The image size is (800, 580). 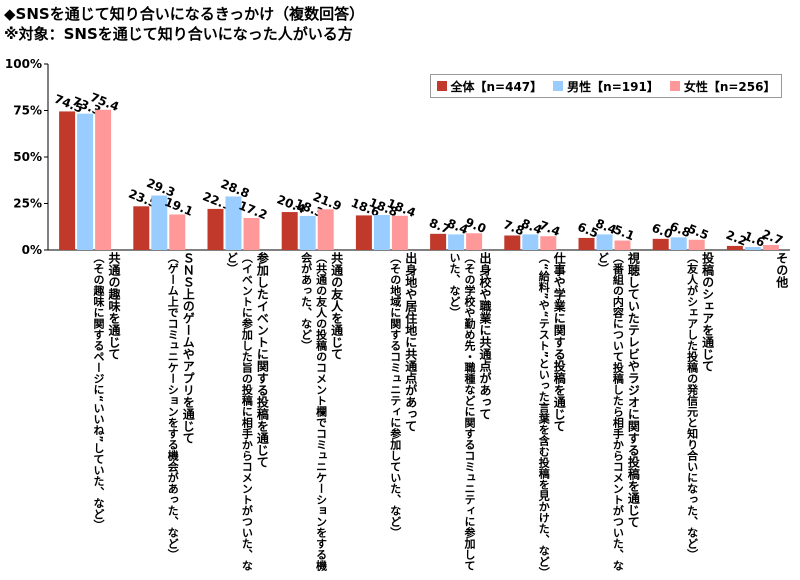 What do you see at coordinates (781, 270) in the screenshot?
I see `category-main-label: その他` at bounding box center [781, 270].